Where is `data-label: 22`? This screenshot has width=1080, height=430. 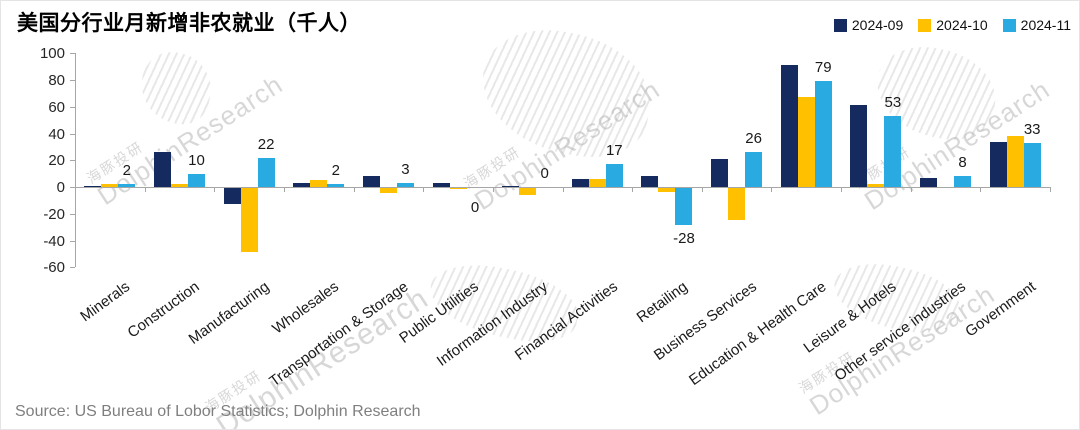 data-label: 22 is located at coordinates (266, 144).